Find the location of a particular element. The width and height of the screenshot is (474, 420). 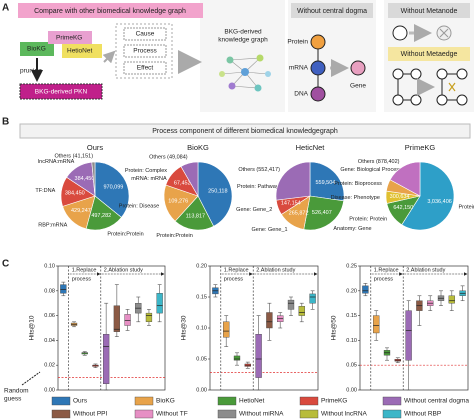

y-tick-label: 0.25 is located at coordinates (351, 266).